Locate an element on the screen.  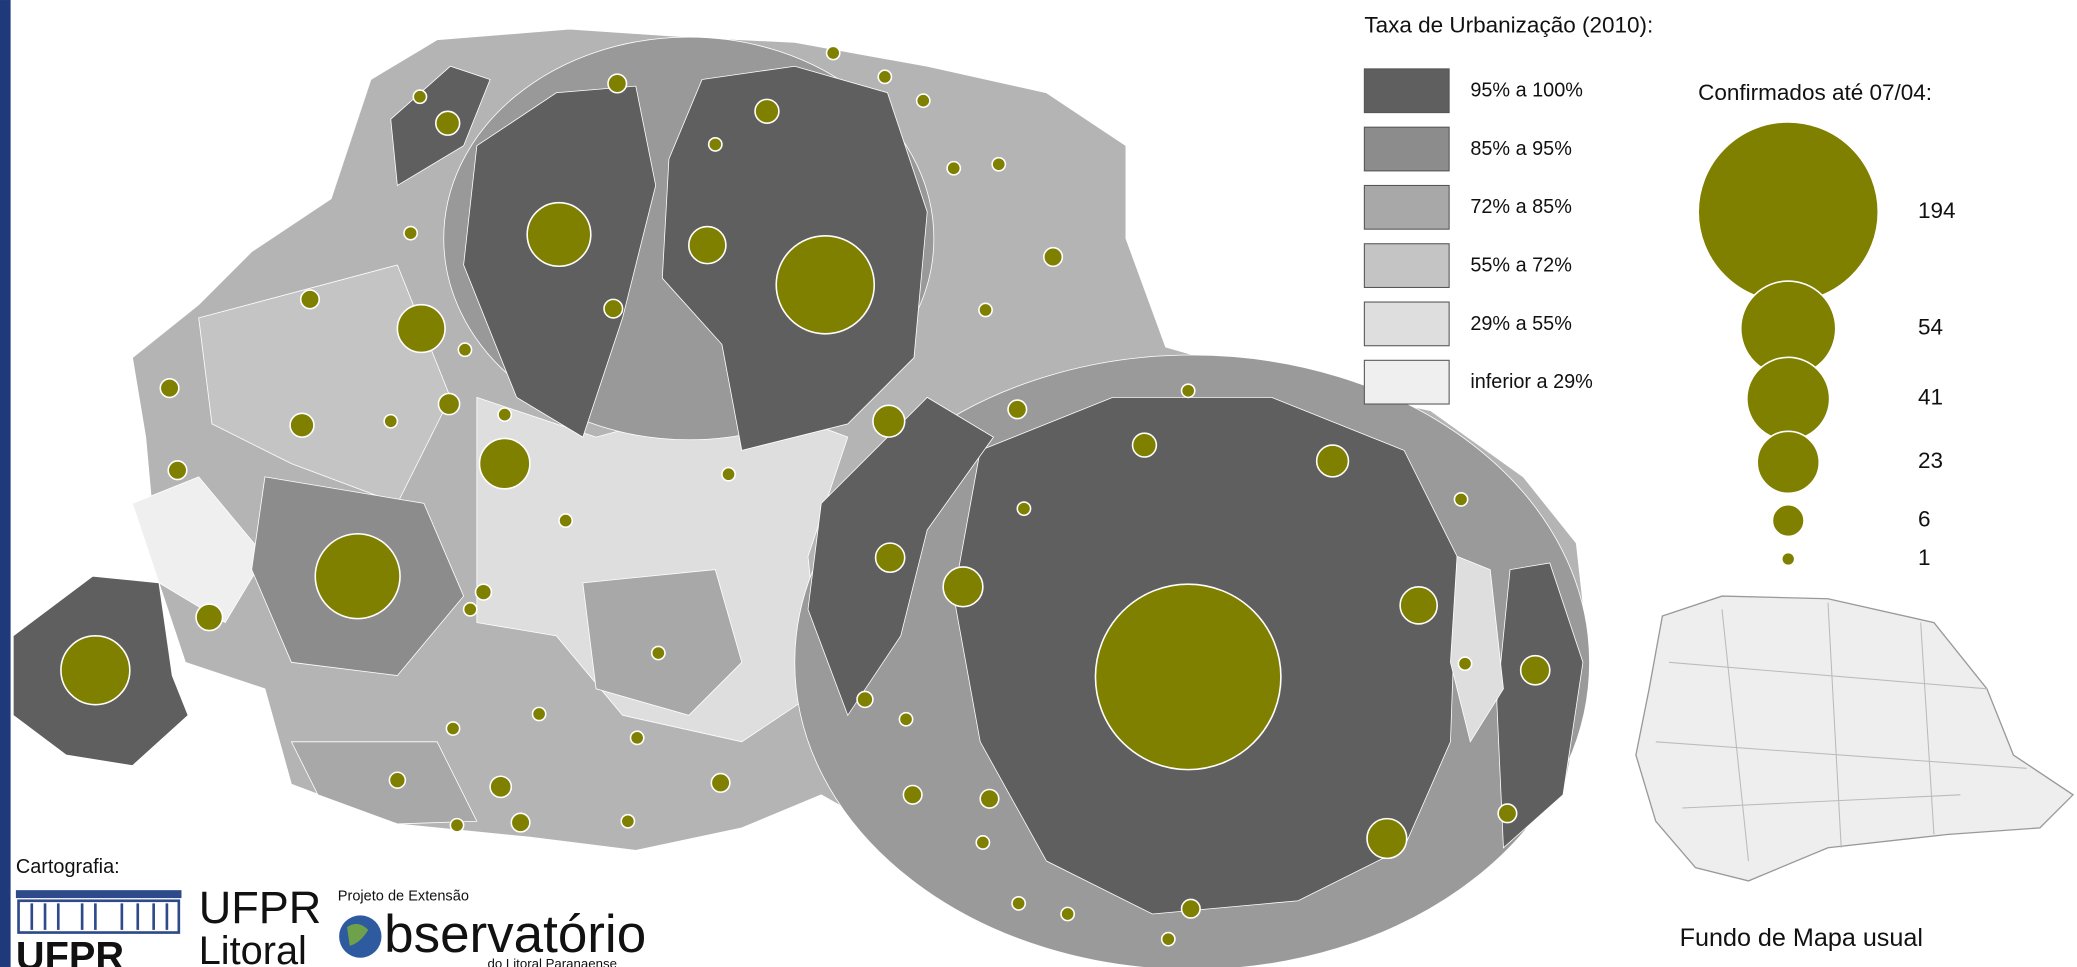
observatory-sub: do Litoral Paranaense is located at coordinates (552, 961).